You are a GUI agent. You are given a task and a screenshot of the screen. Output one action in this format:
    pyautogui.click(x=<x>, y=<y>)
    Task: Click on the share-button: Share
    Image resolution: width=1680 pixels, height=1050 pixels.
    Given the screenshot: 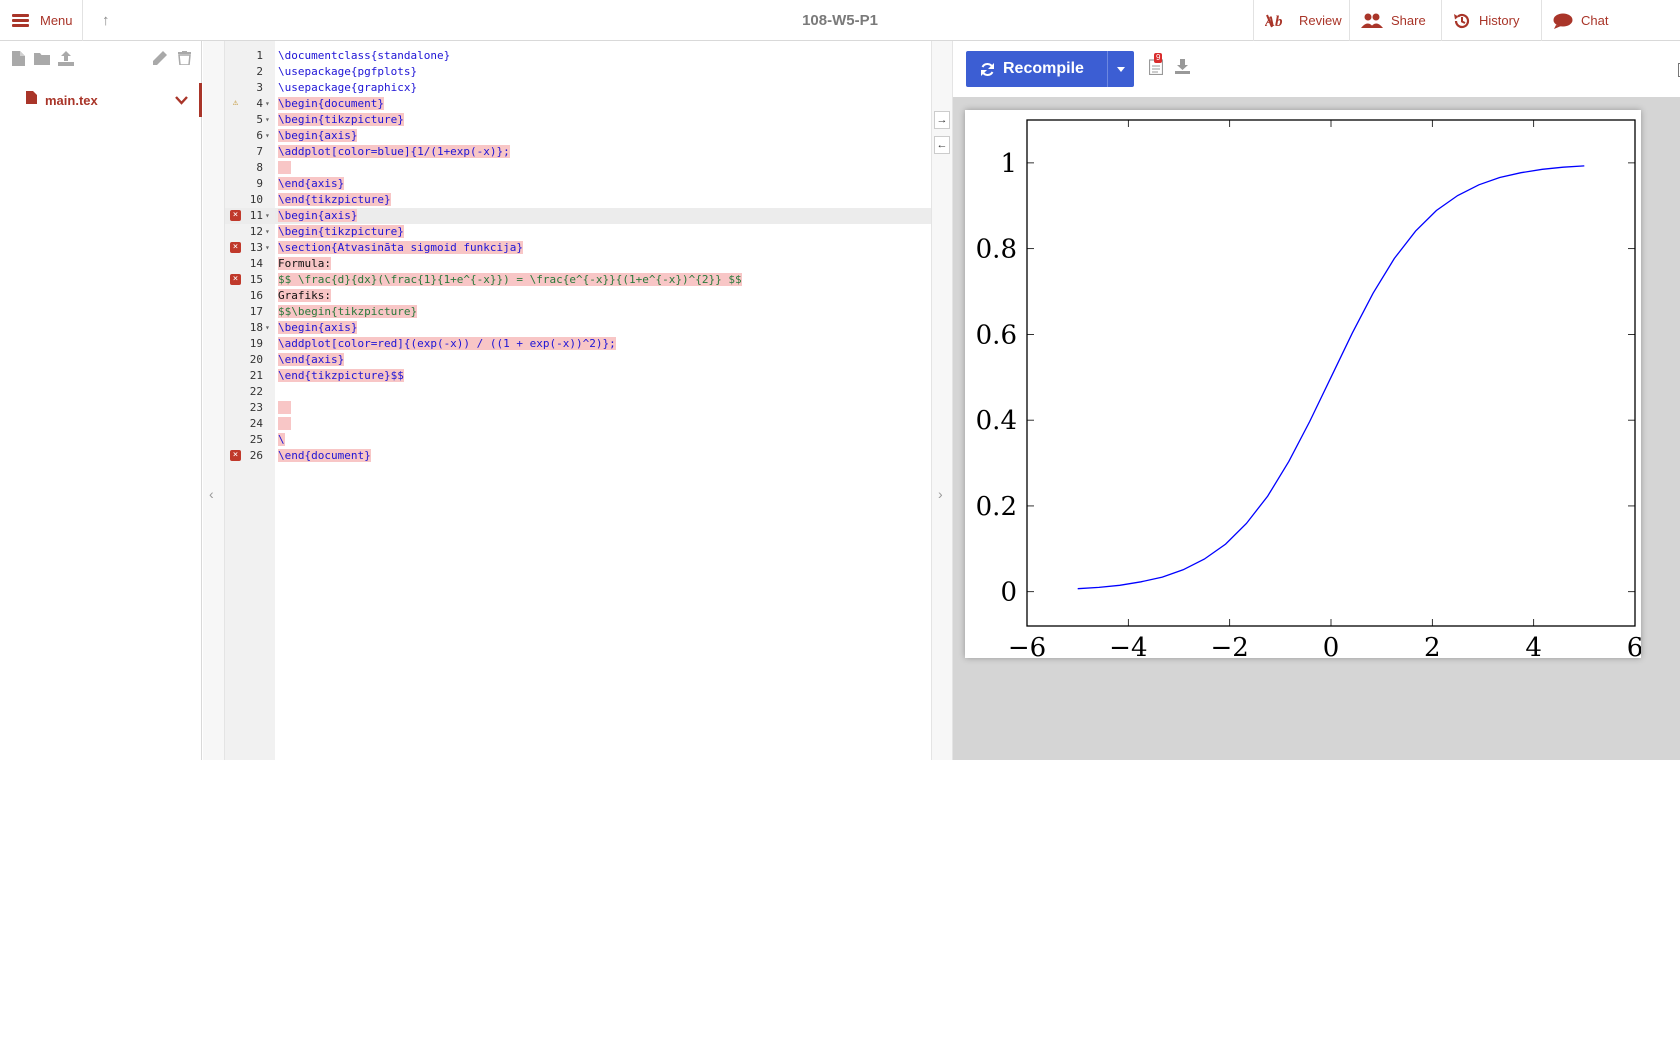 What is the action you would take?
    pyautogui.click(x=1393, y=20)
    